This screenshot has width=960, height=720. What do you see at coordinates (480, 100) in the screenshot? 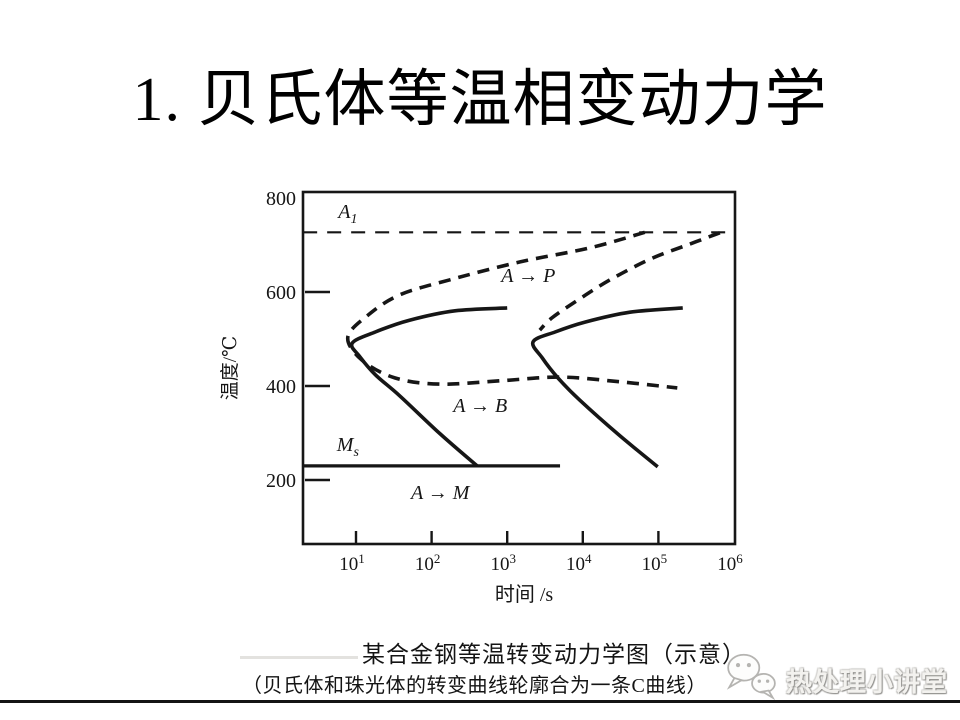
I see `slide-title: 1. 贝氏体等温相变动力学` at bounding box center [480, 100].